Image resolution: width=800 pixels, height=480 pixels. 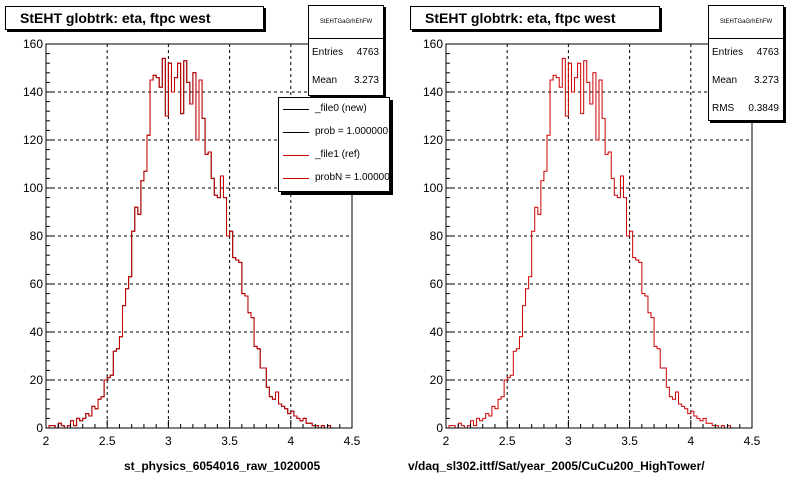 I want to click on legend-swatch-new, so click(x=296, y=109).